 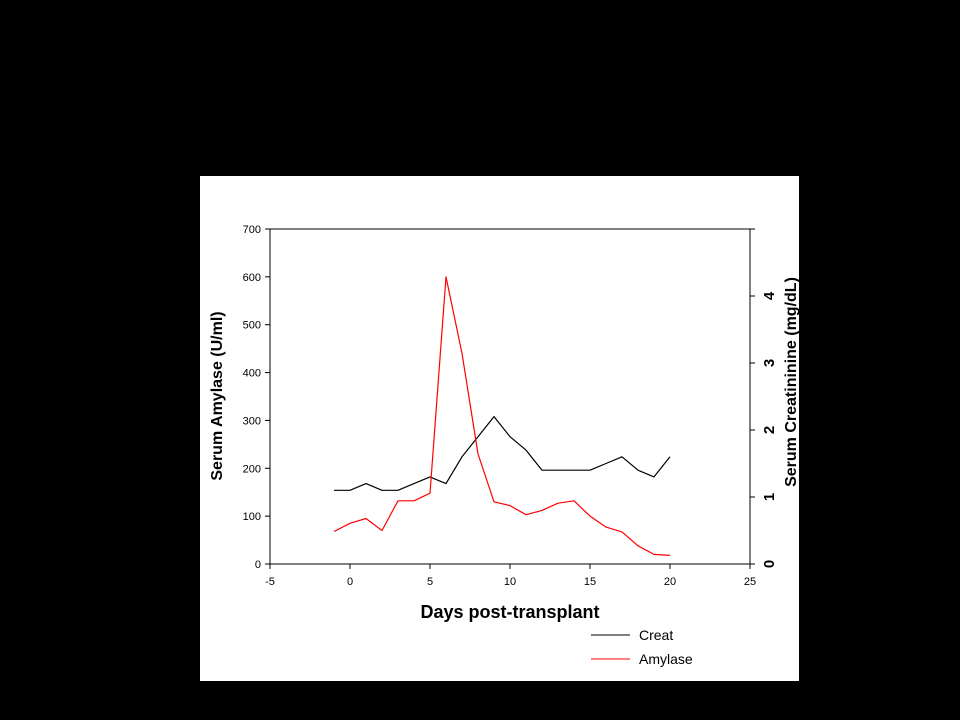 What do you see at coordinates (769, 363) in the screenshot?
I see `y2-tick-label: 3` at bounding box center [769, 363].